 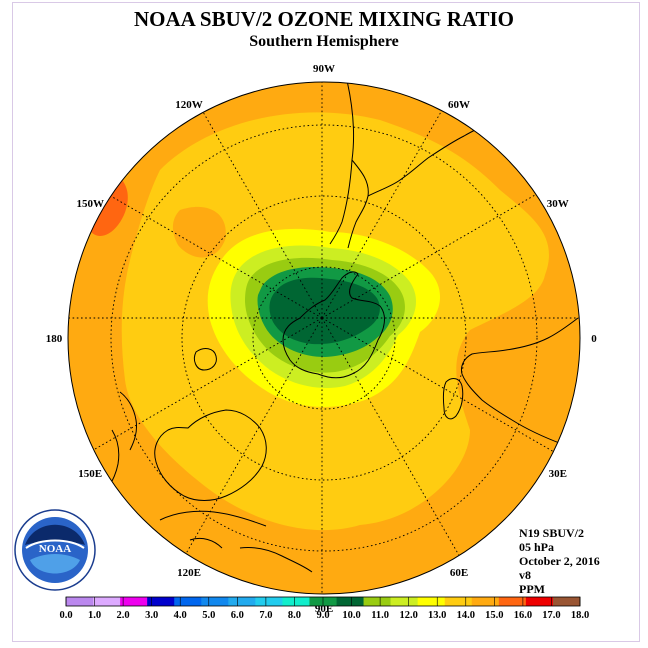 What do you see at coordinates (189, 105) in the screenshot?
I see `meridian-label: 120W` at bounding box center [189, 105].